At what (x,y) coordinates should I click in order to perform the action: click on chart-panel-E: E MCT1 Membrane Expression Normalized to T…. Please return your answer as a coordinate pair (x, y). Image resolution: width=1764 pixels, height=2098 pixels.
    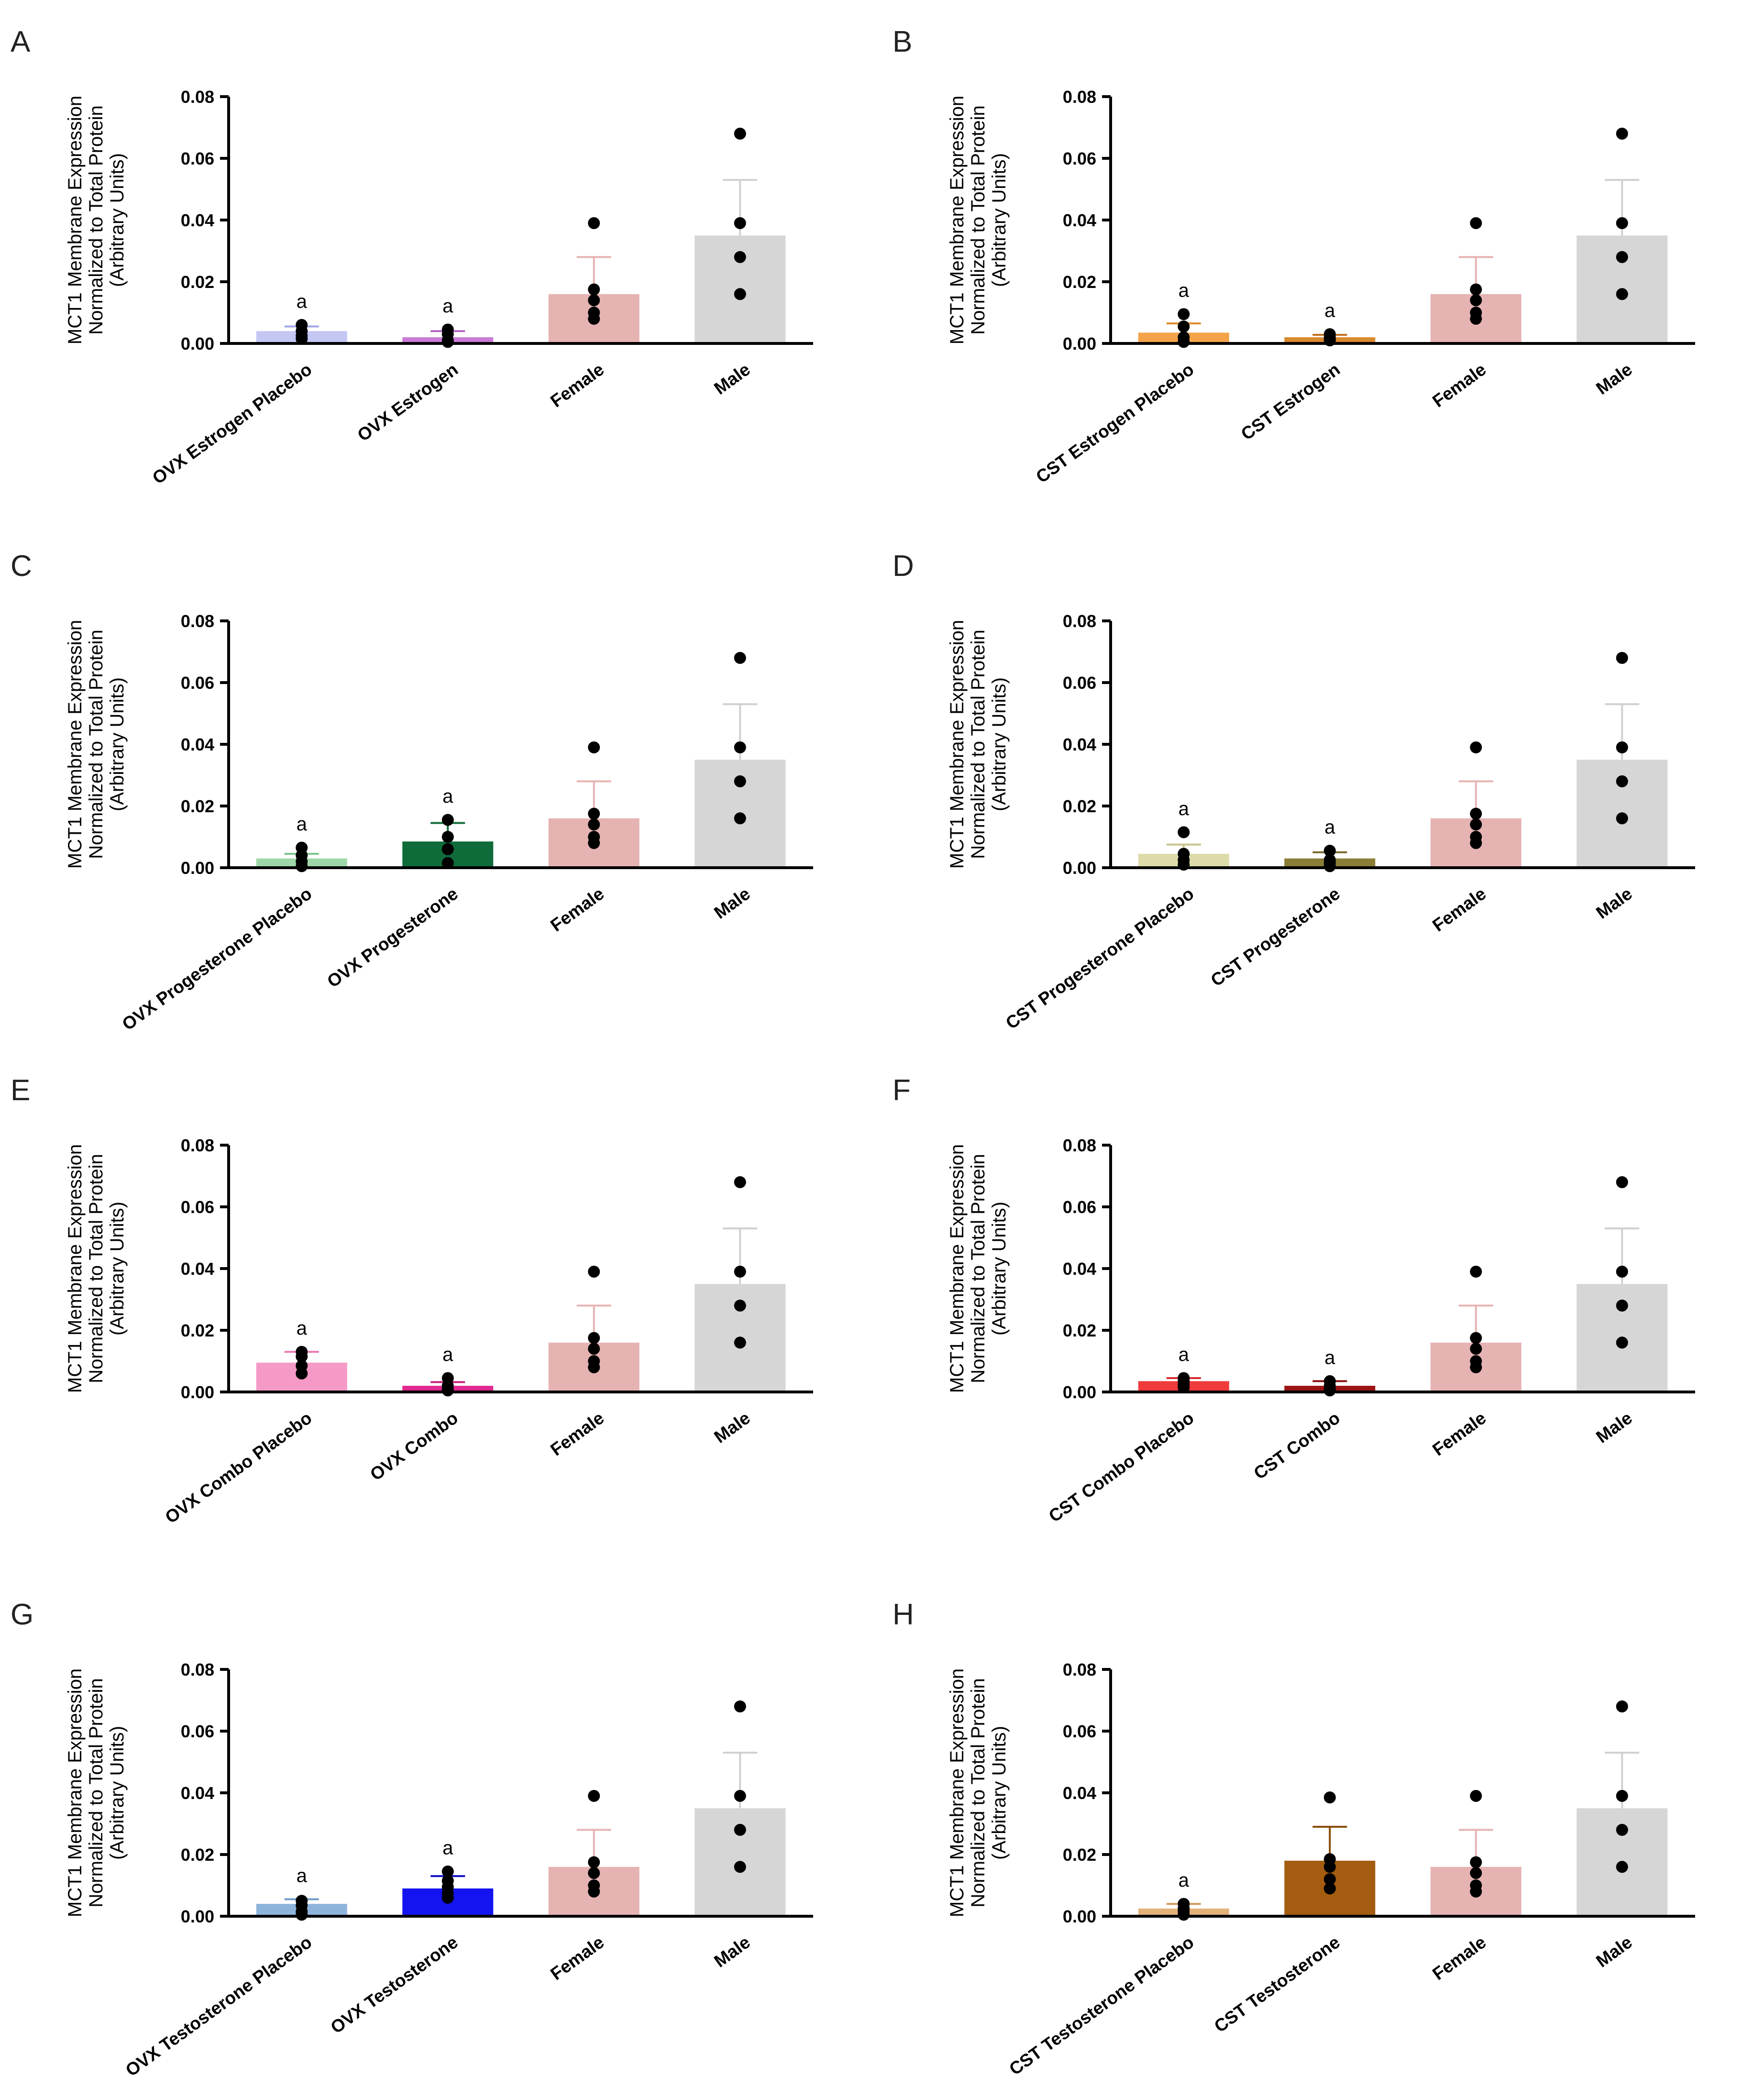
    Looking at the image, I should click on (441, 1311).